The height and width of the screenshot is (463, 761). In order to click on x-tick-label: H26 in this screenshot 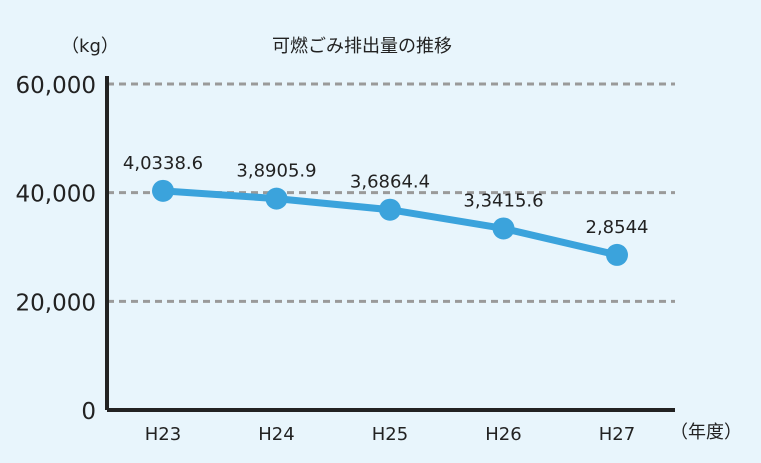, I will do `click(503, 434)`.